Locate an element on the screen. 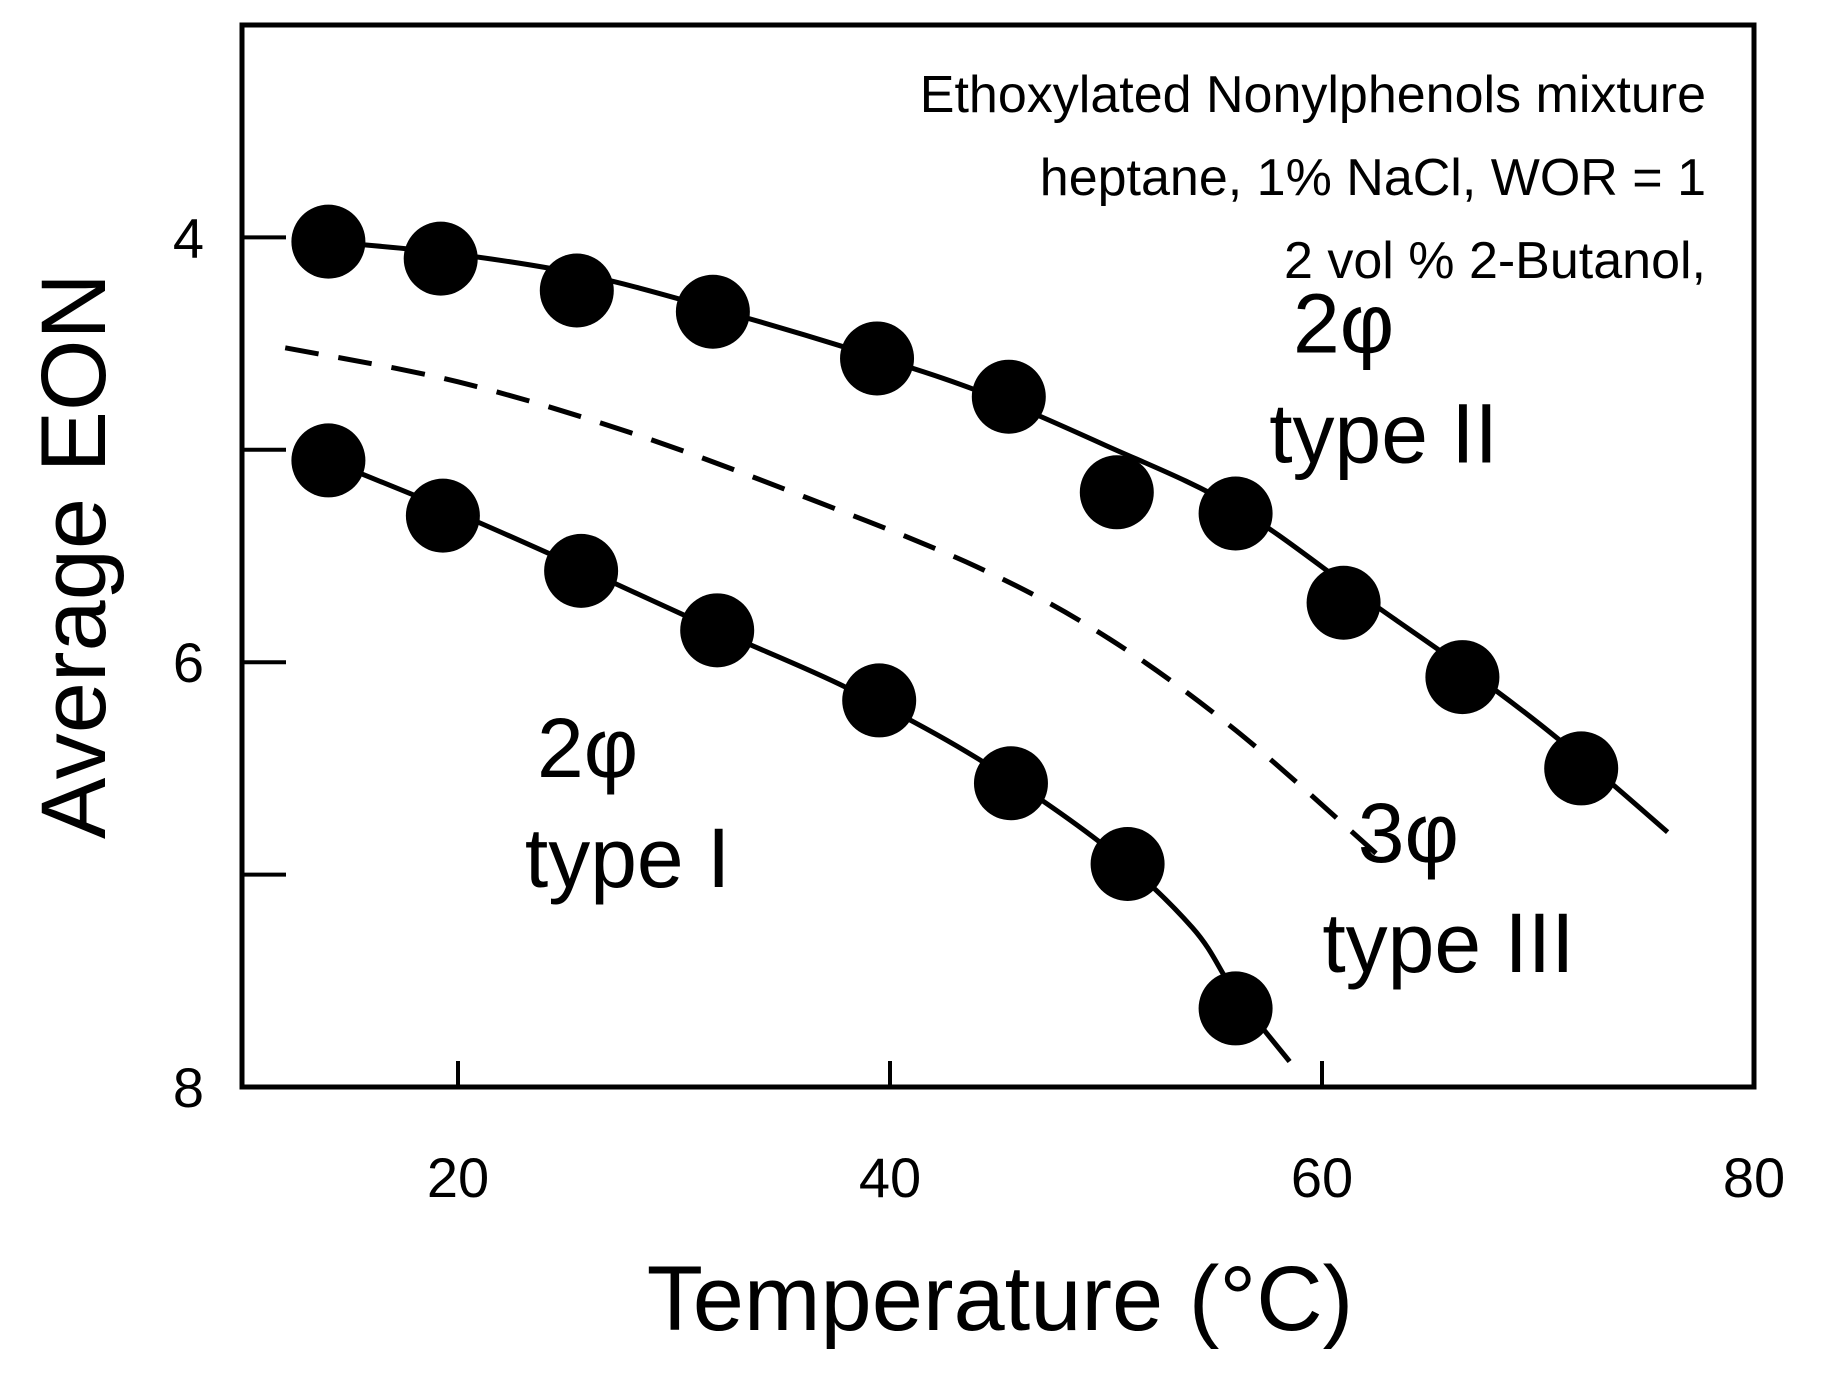  y-tick-label-4: 4 is located at coordinates (188, 237).